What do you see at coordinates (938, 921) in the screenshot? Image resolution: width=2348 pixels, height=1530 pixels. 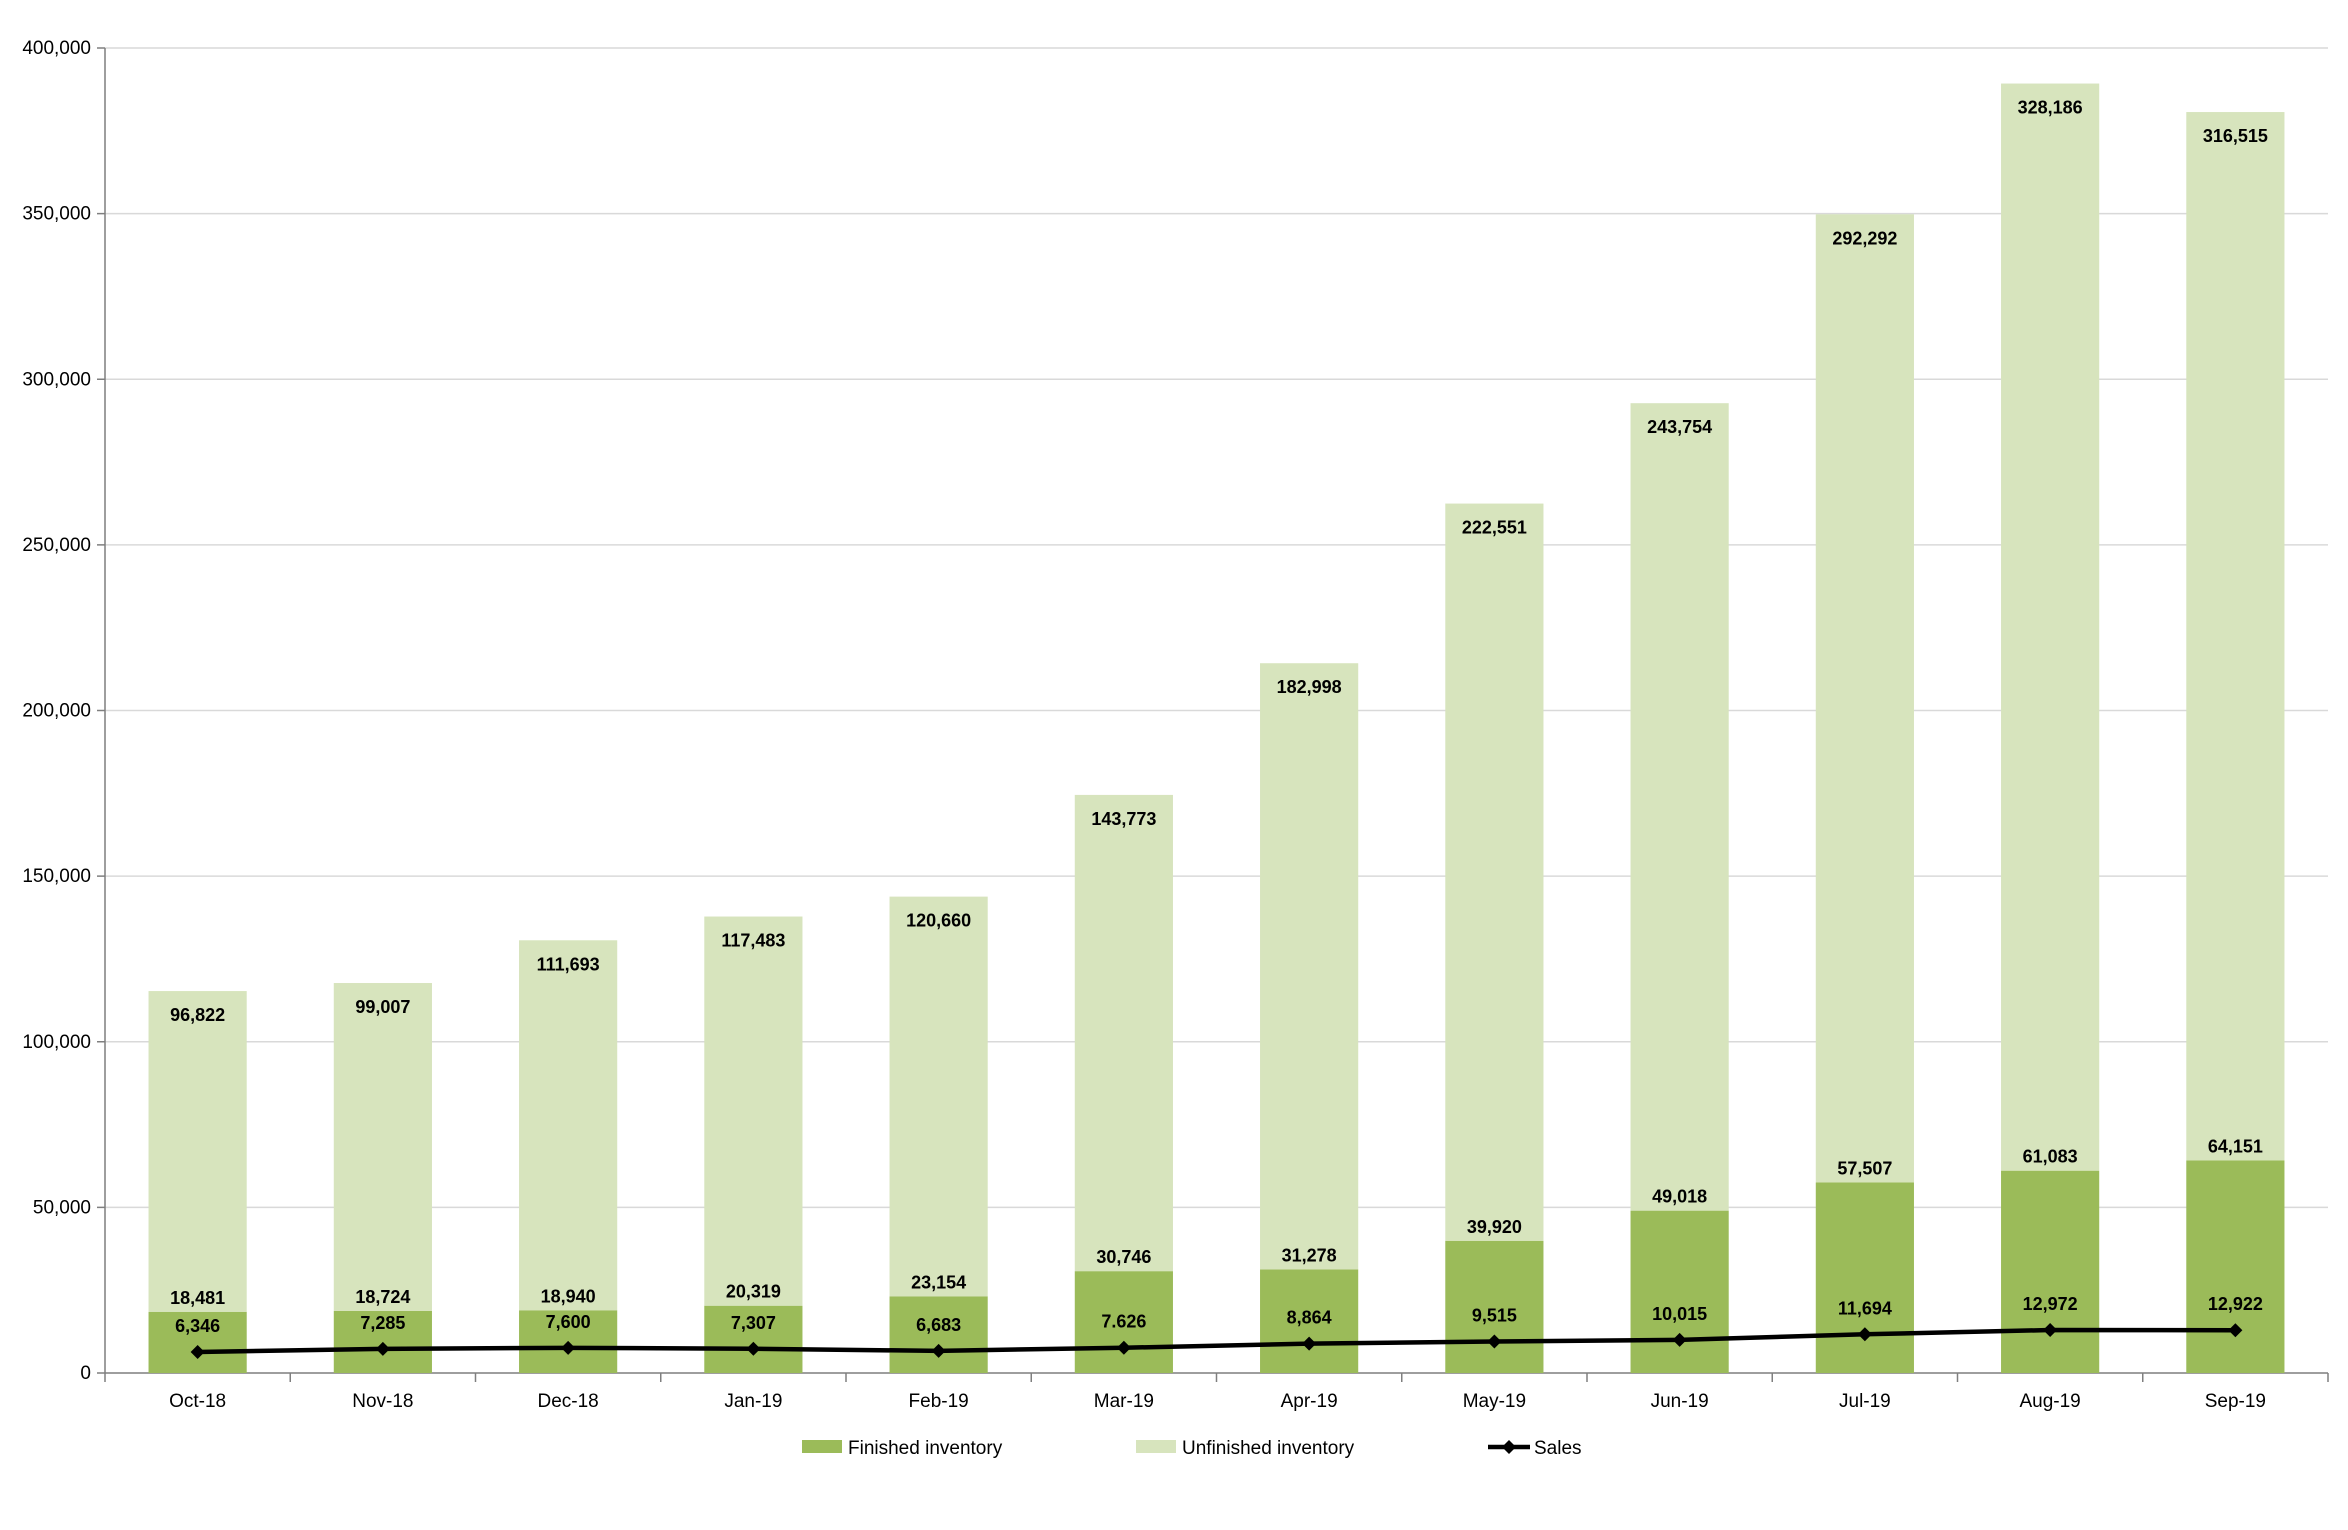 I see `unfinished-inventory-label: 120,660` at bounding box center [938, 921].